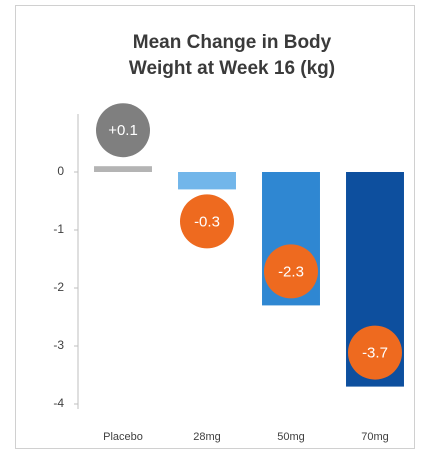 The image size is (424, 458). Describe the element at coordinates (60, 171) in the screenshot. I see `y-tick-label: 0` at that location.